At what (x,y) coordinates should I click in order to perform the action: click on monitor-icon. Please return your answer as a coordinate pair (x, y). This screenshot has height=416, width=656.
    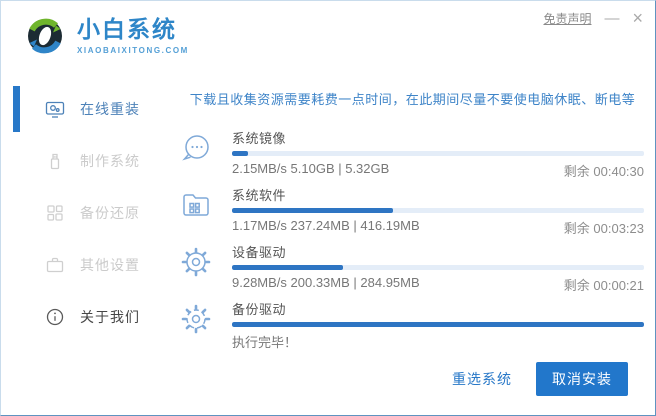
    Looking at the image, I should click on (55, 109).